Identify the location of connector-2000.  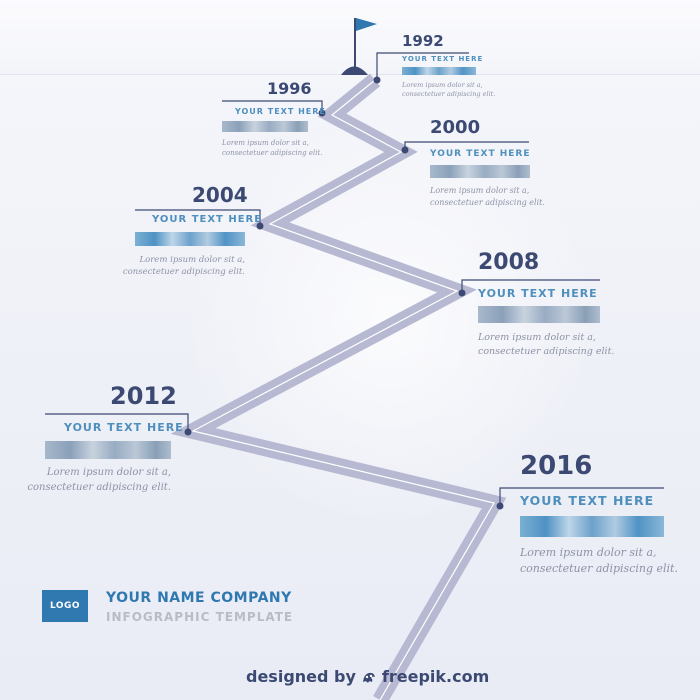
(465, 147).